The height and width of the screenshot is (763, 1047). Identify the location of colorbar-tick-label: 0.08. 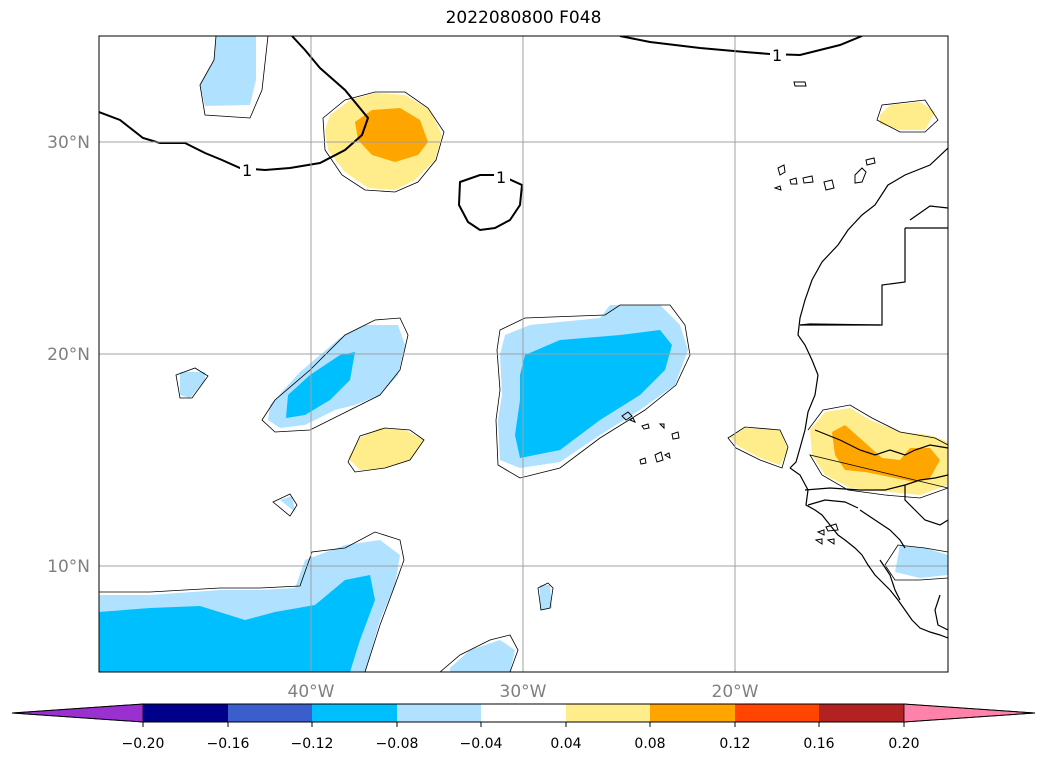
(649, 744).